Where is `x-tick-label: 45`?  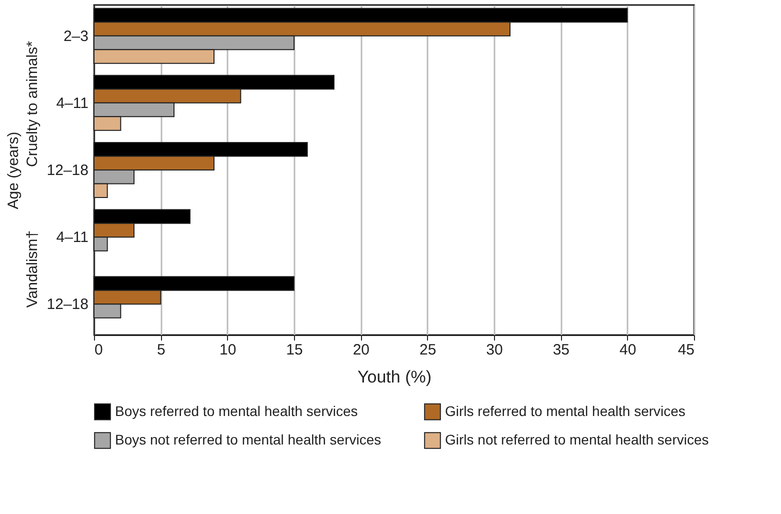 x-tick-label: 45 is located at coordinates (686, 350).